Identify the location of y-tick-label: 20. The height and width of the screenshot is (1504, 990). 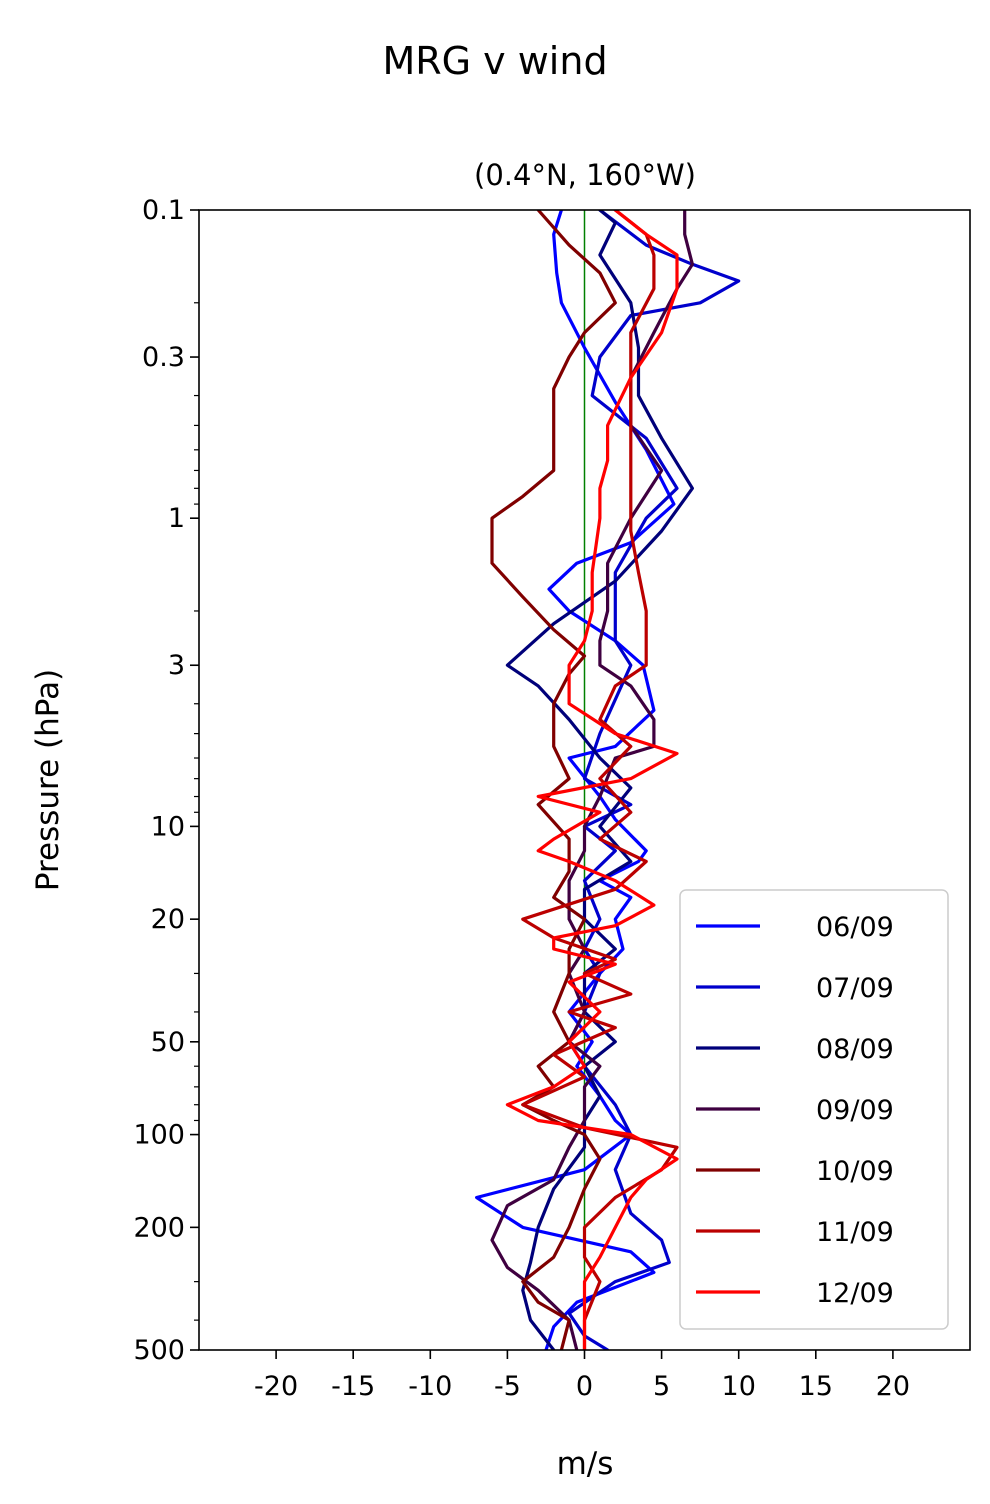
(168, 919).